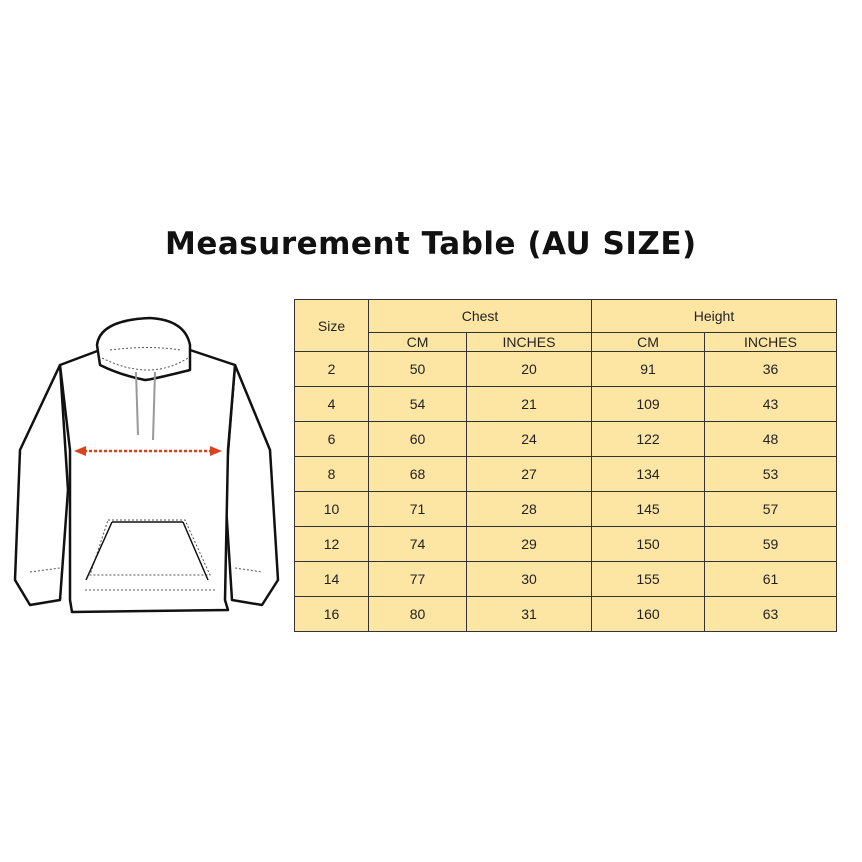 This screenshot has height=862, width=862. What do you see at coordinates (417, 474) in the screenshot?
I see `chest-cm-cell: 68` at bounding box center [417, 474].